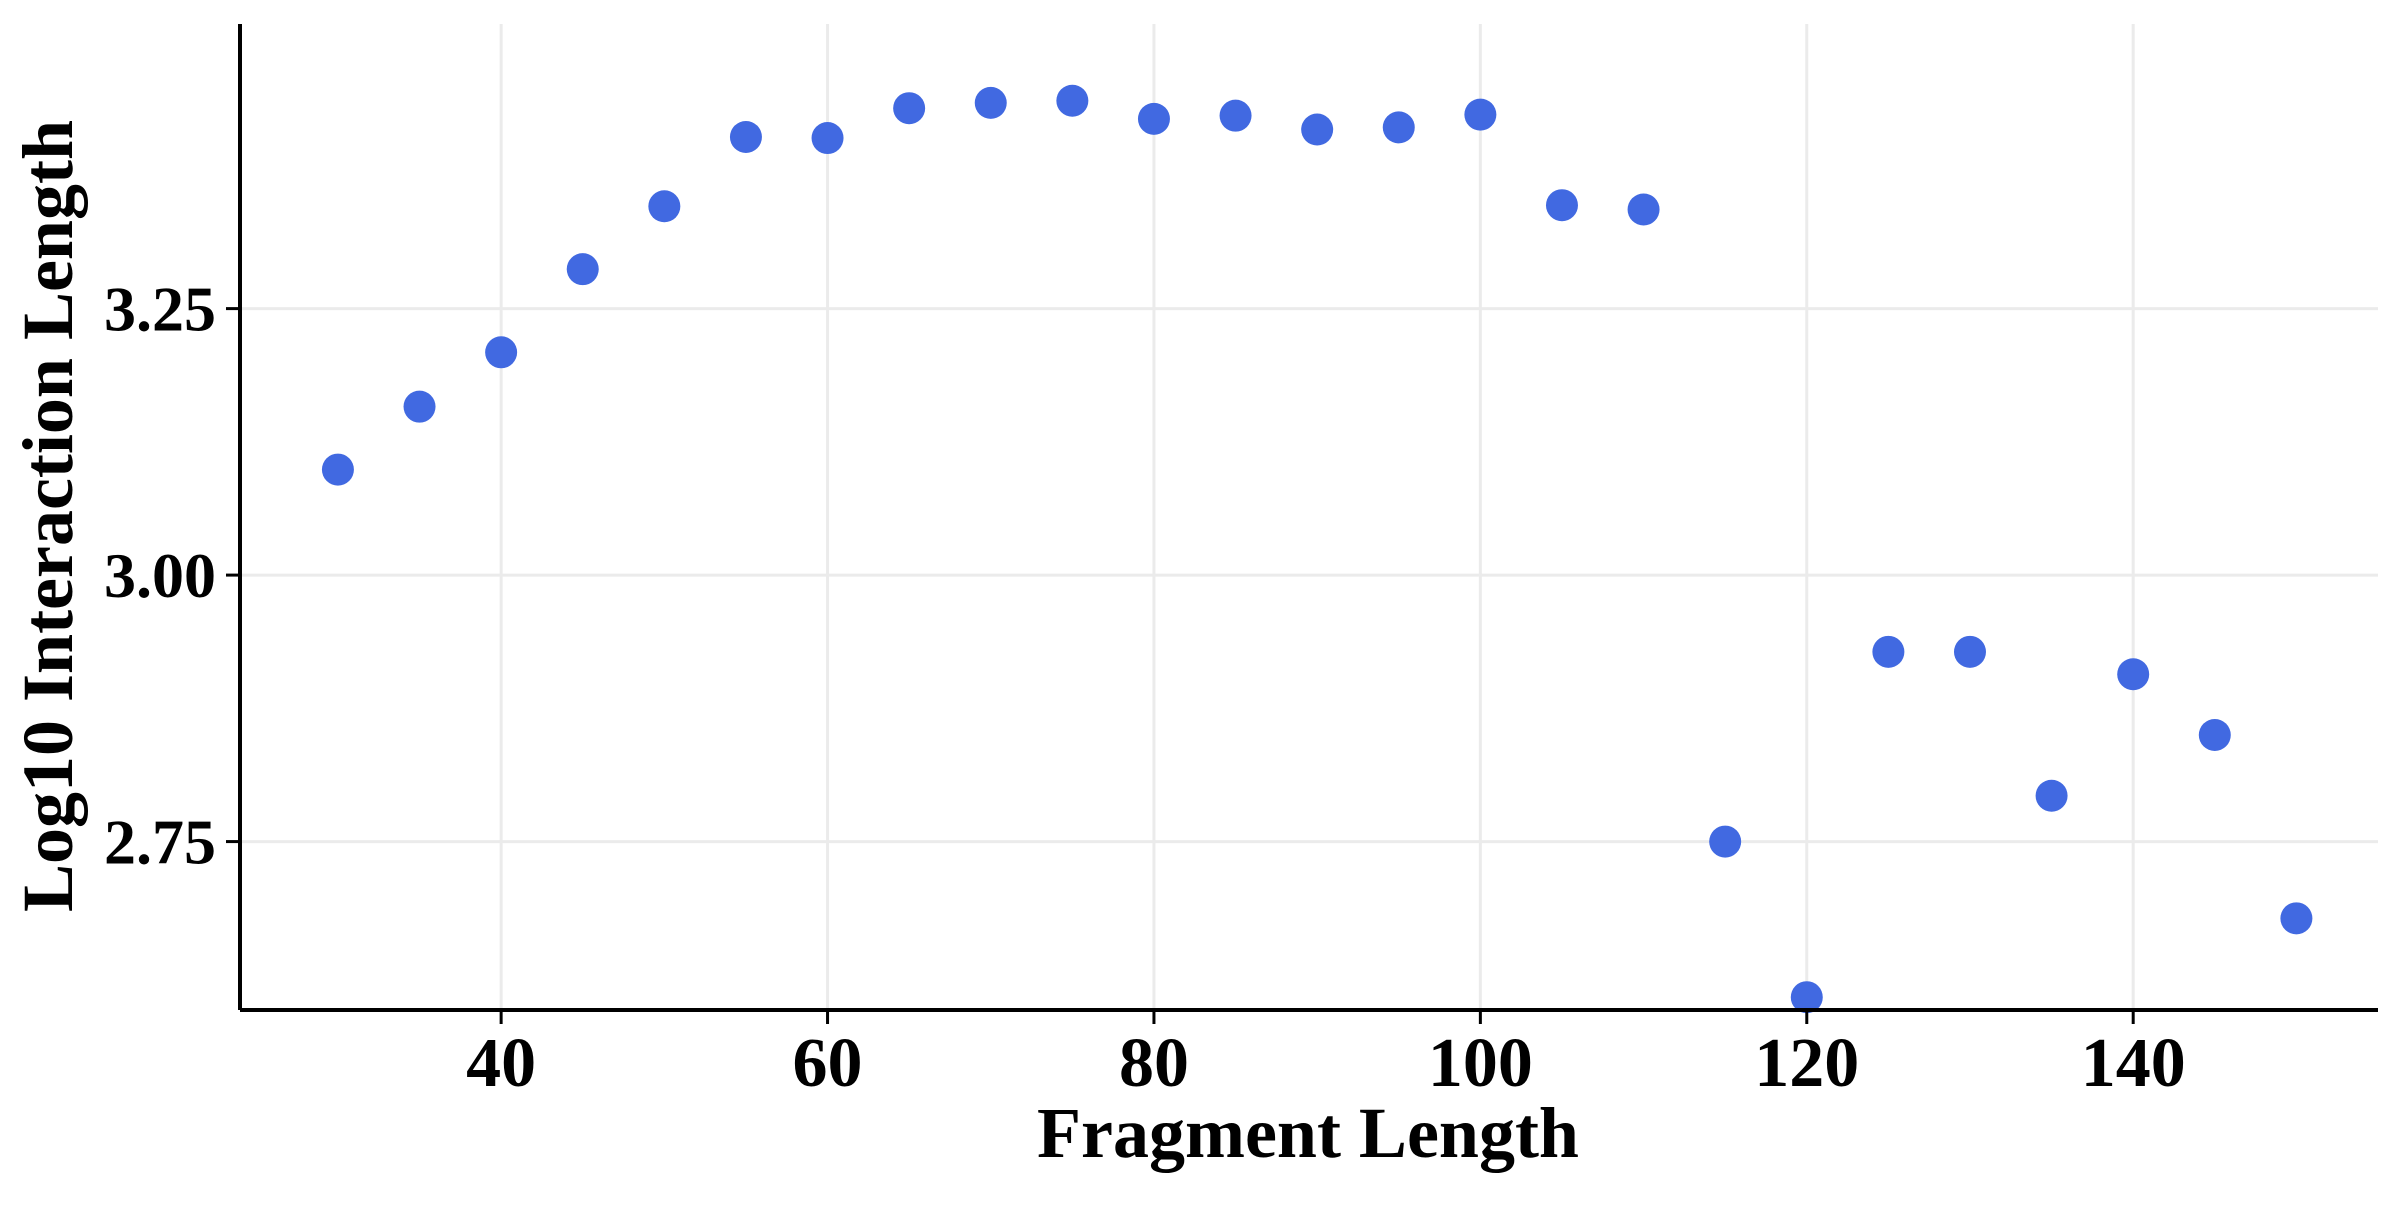  What do you see at coordinates (1326, 1056) in the screenshot?
I see `x-axis-ticks: 40 60 80 100 120 140` at bounding box center [1326, 1056].